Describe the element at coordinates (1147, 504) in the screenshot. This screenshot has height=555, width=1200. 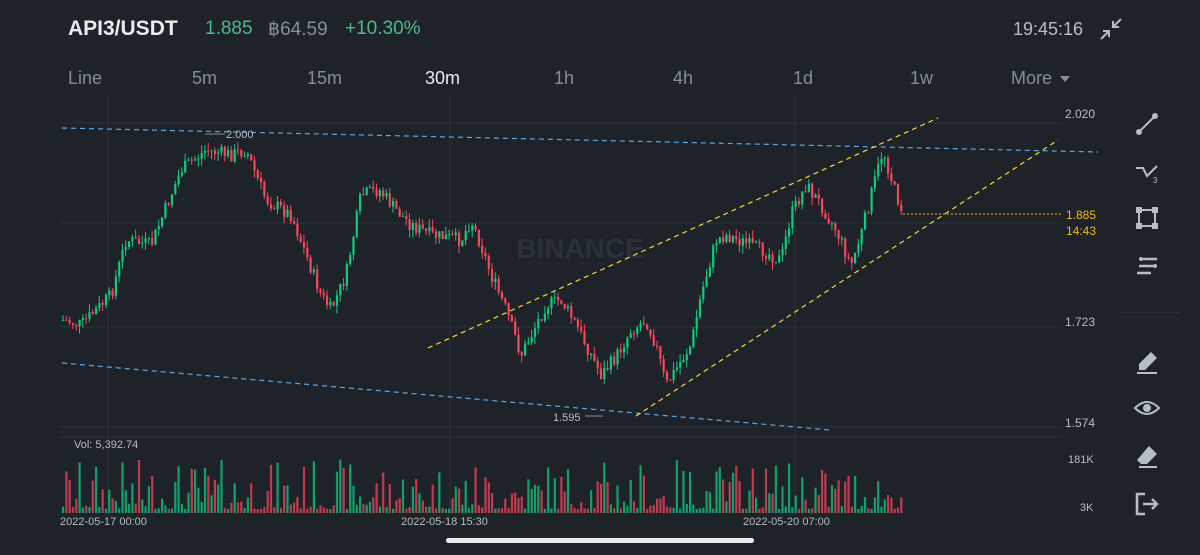
I see `exit-icon` at that location.